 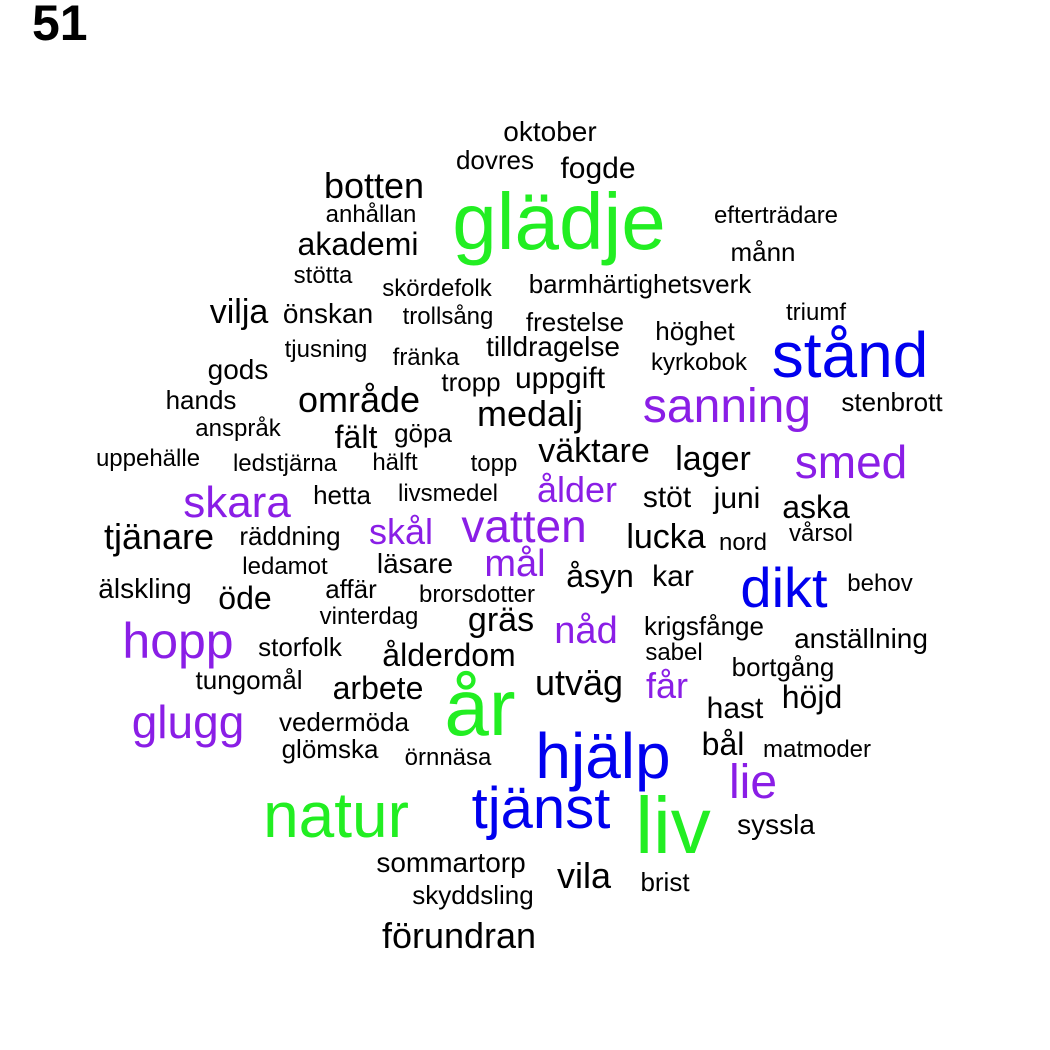 I want to click on word-cloud-word: örnnäsa, so click(x=448, y=757).